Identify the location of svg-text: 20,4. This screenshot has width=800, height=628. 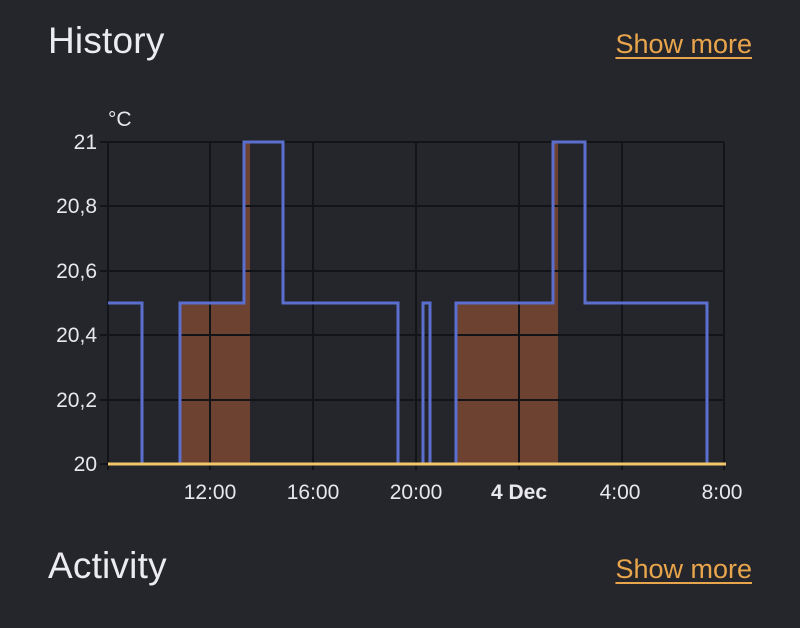
(76, 335).